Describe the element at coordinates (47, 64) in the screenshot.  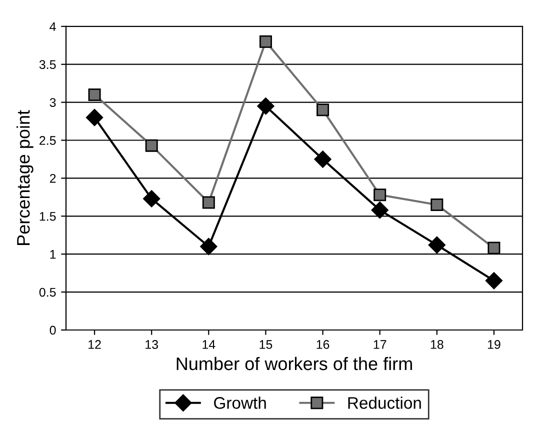
I see `y-tick-label: 3.5` at that location.